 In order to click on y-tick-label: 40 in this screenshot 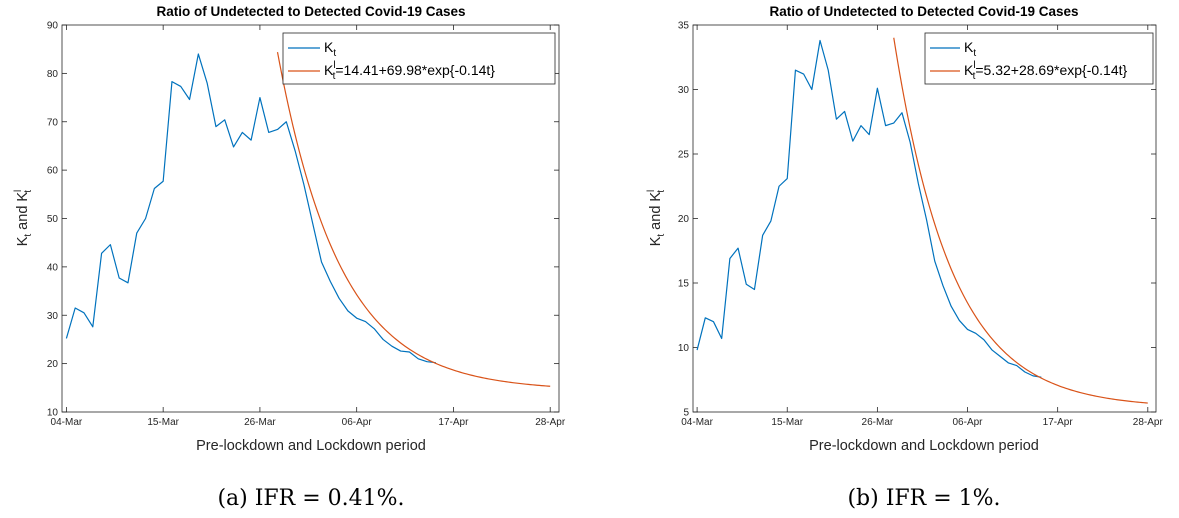, I will do `click(53, 267)`.